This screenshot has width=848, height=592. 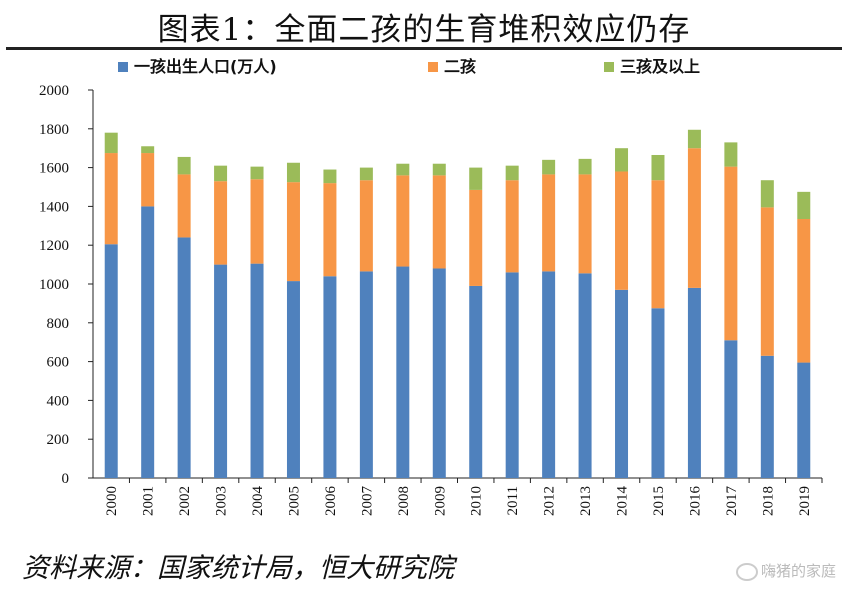 I want to click on bar-segment-1-2005, so click(x=293, y=379).